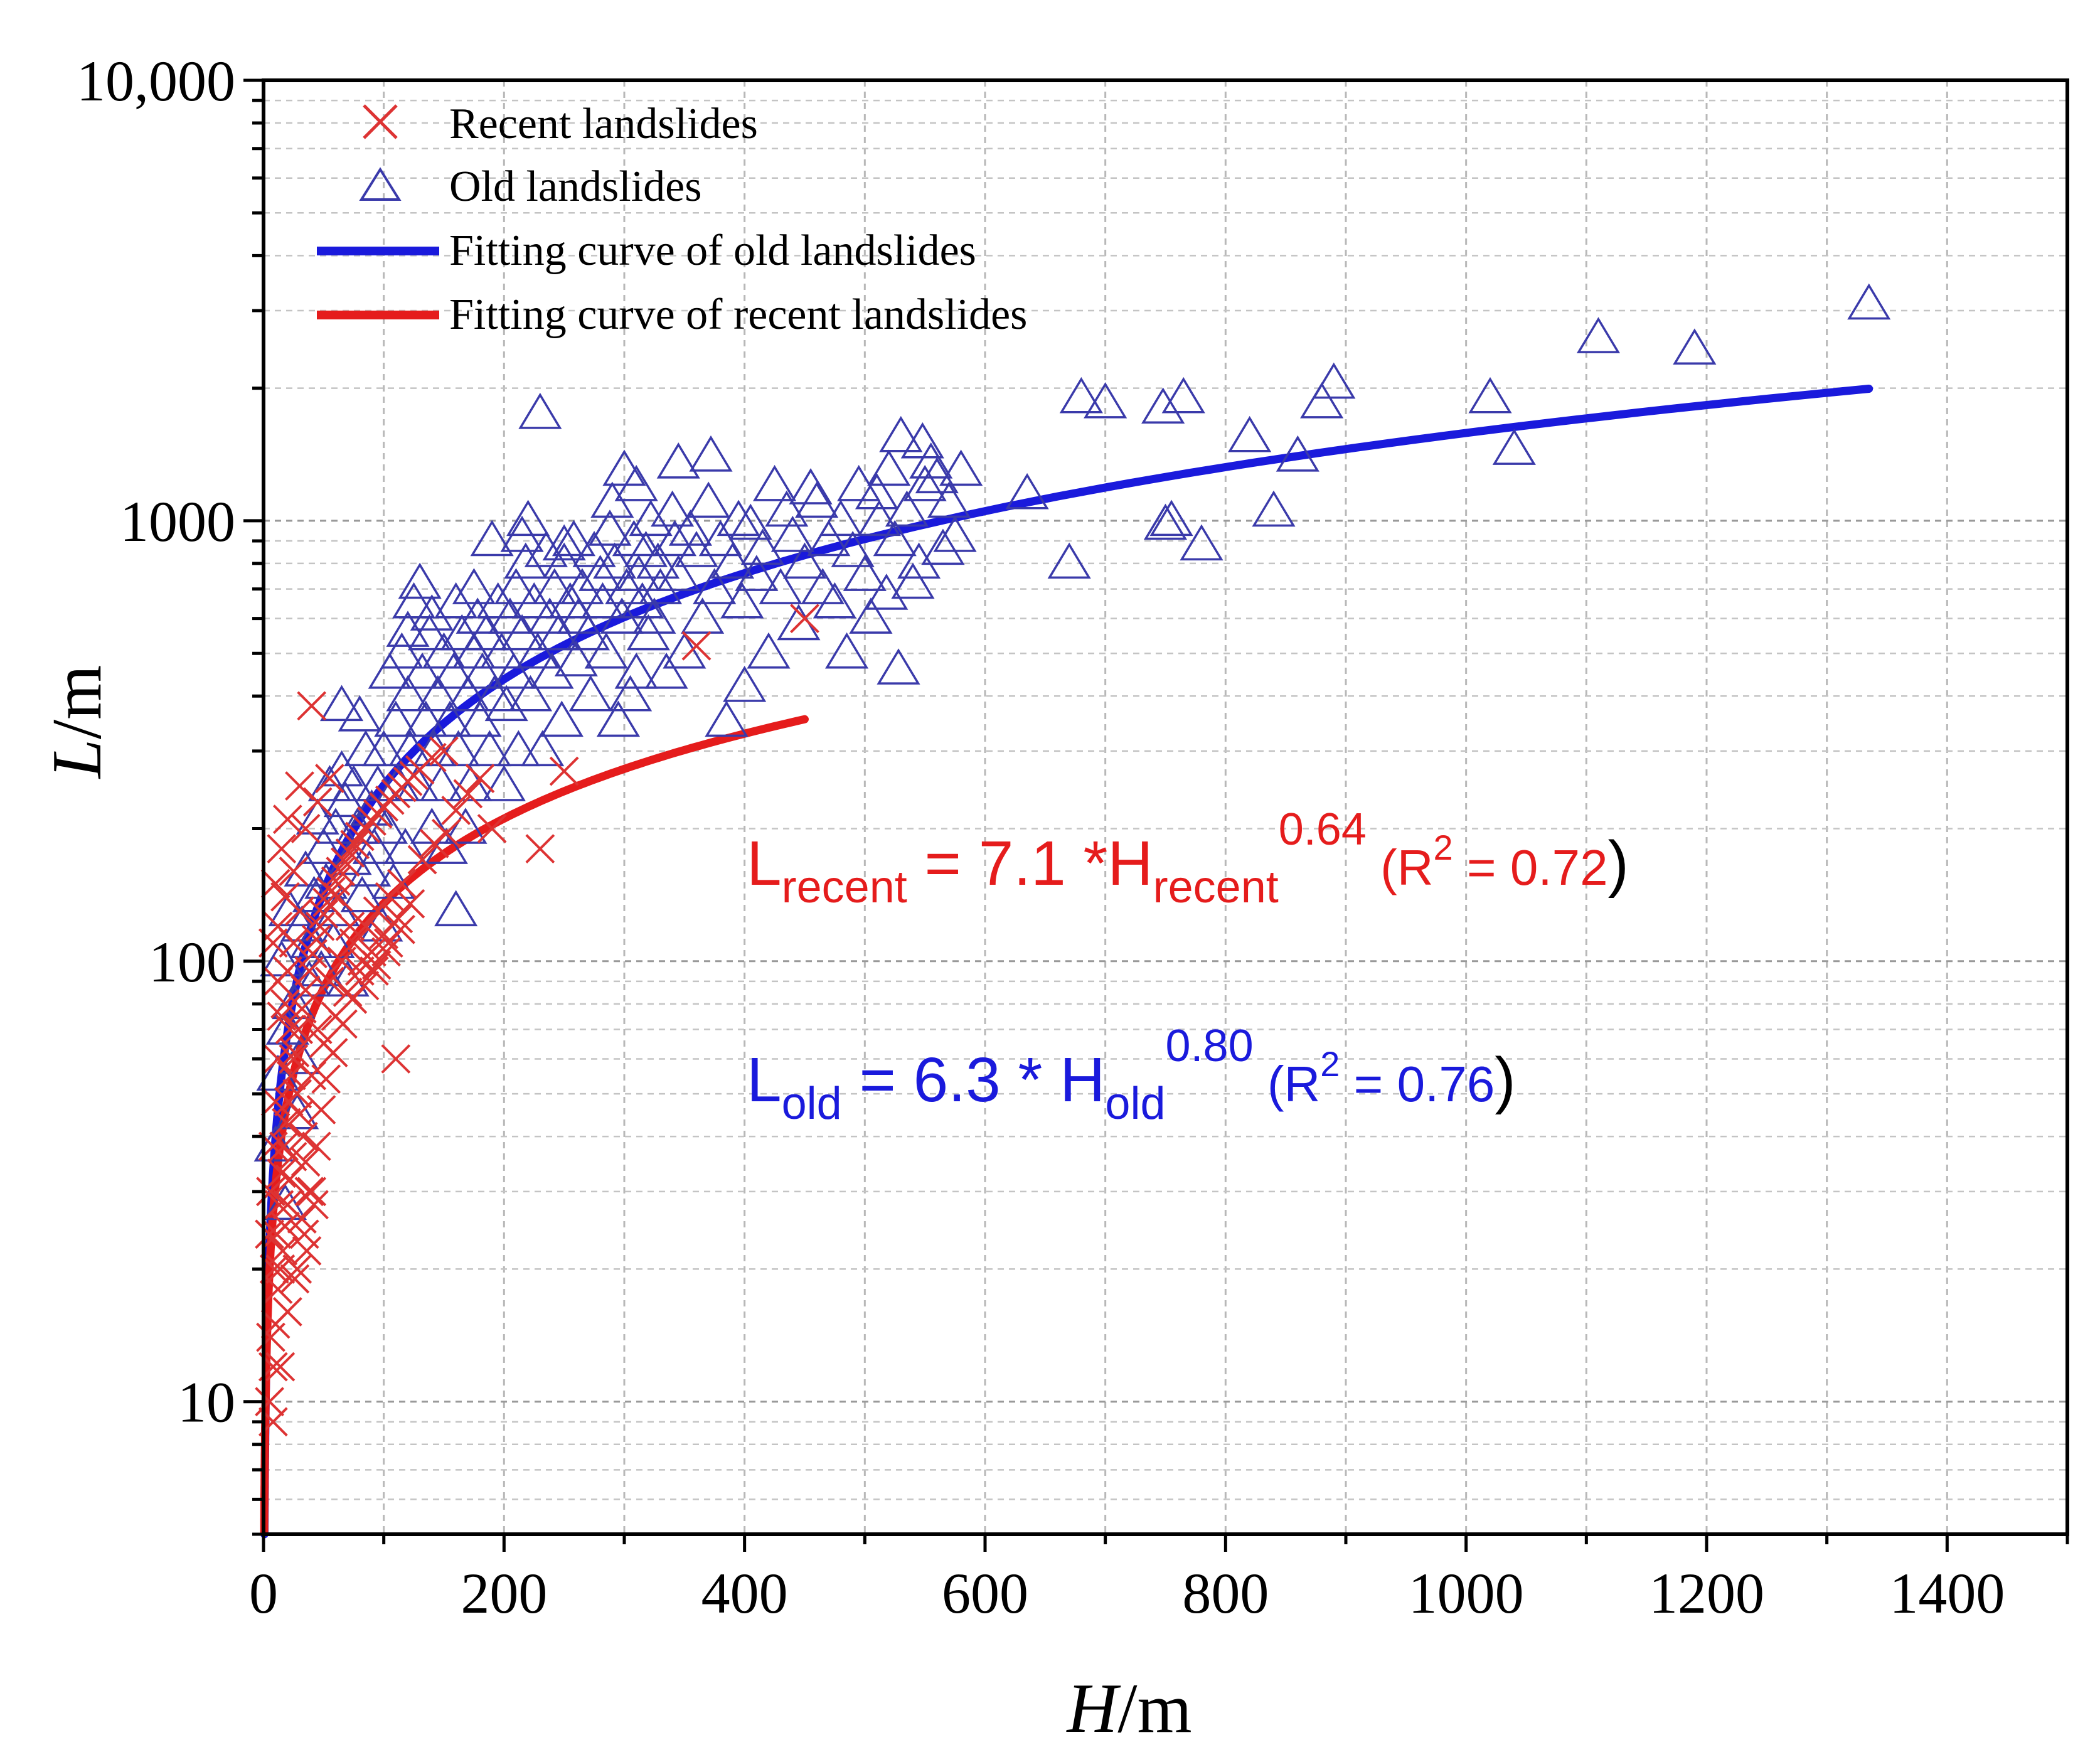 The width and height of the screenshot is (2100, 1757). What do you see at coordinates (178, 521) in the screenshot?
I see `y-tick-label: 1000` at bounding box center [178, 521].